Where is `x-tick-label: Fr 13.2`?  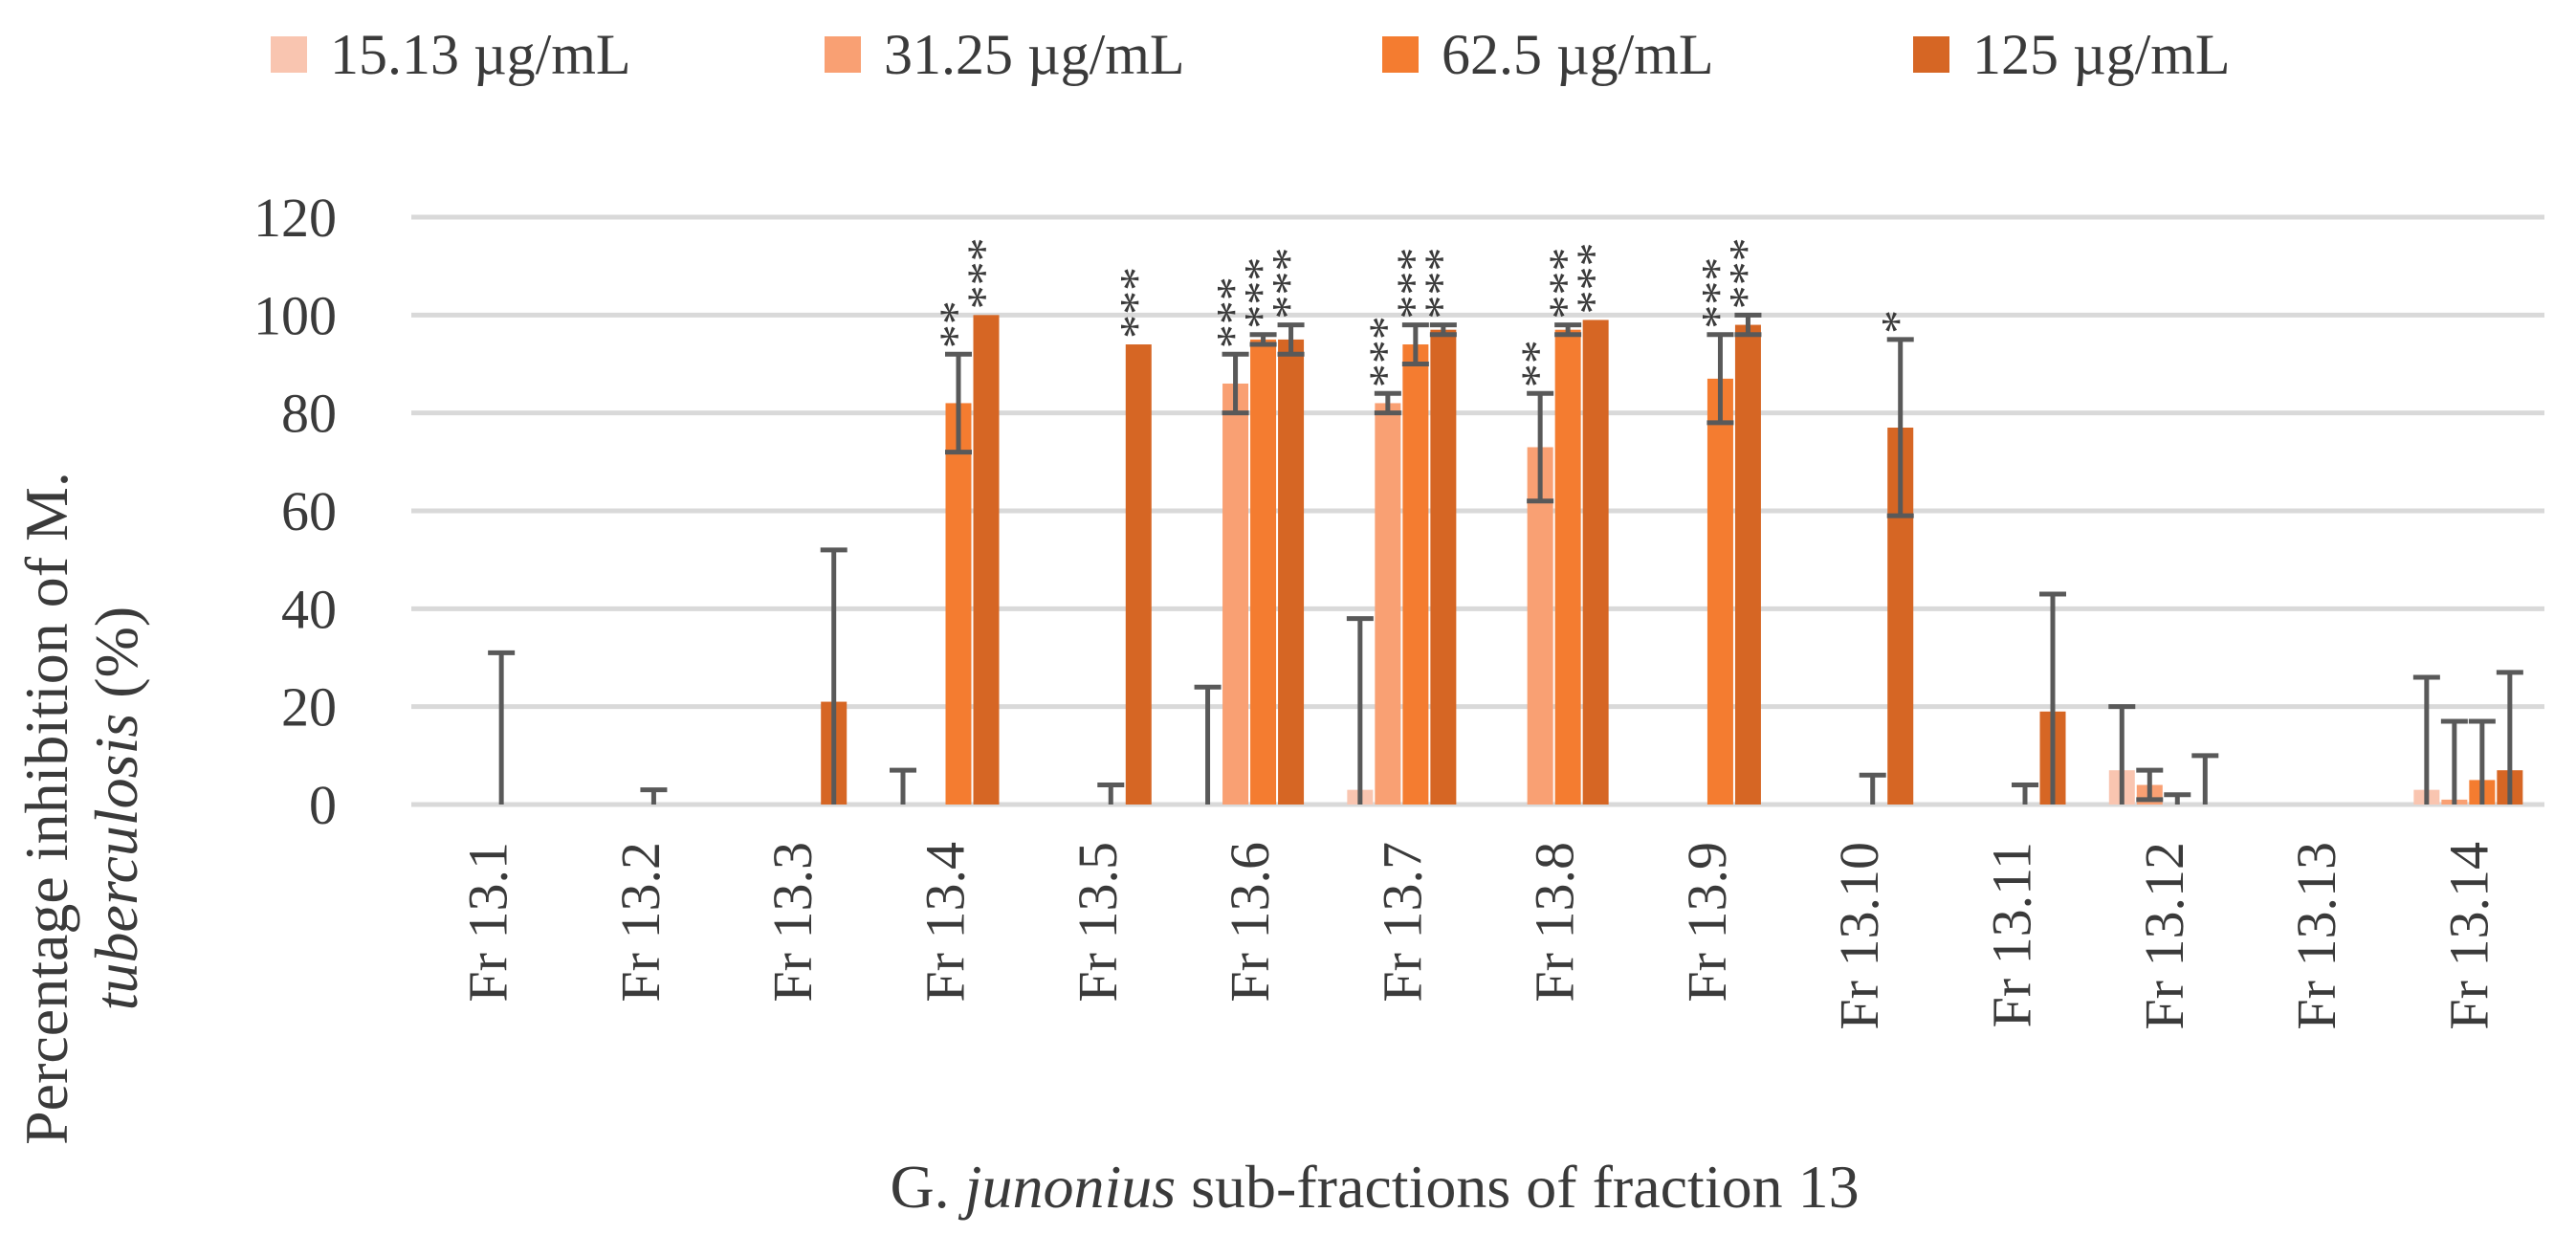 x-tick-label: Fr 13.2 is located at coordinates (641, 922).